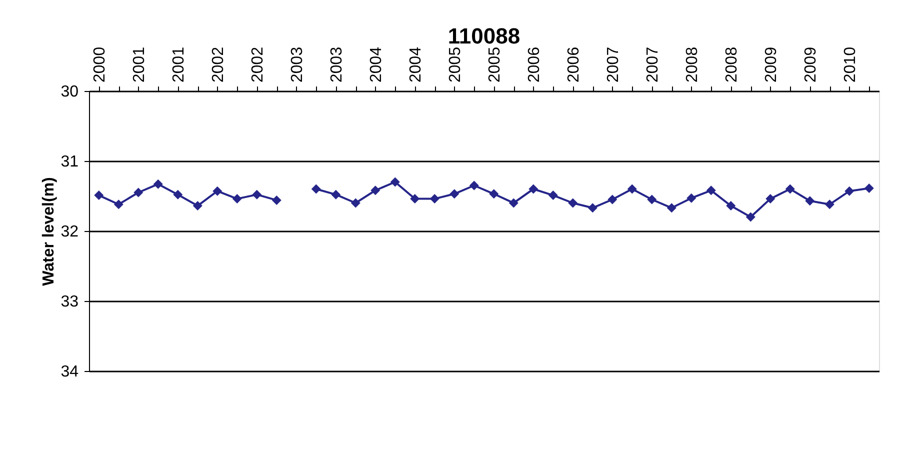 The height and width of the screenshot is (453, 917). Describe the element at coordinates (69, 162) in the screenshot. I see `y-tick-label: 31` at that location.